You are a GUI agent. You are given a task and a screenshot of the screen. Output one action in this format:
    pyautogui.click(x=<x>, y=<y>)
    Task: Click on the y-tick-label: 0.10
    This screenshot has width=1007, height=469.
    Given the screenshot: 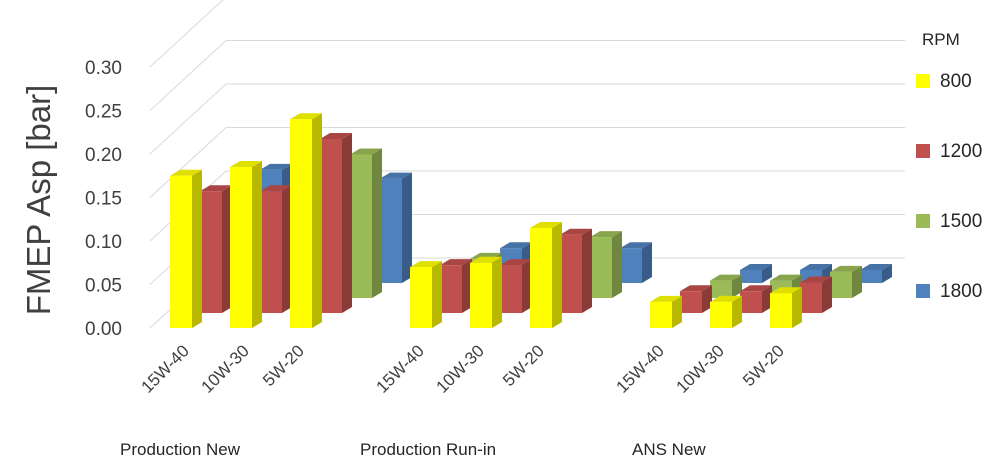 What is the action you would take?
    pyautogui.click(x=103, y=242)
    